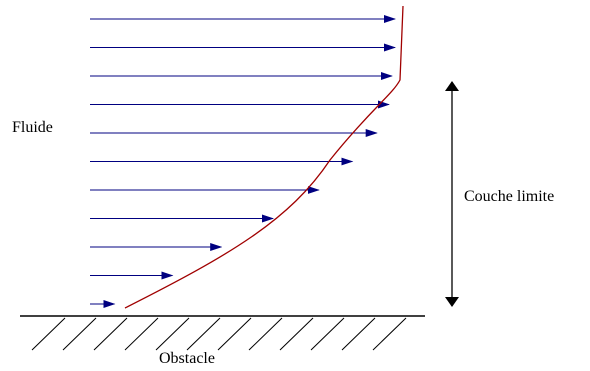  Describe the element at coordinates (32, 127) in the screenshot. I see `fluid-label: Fluide` at that location.